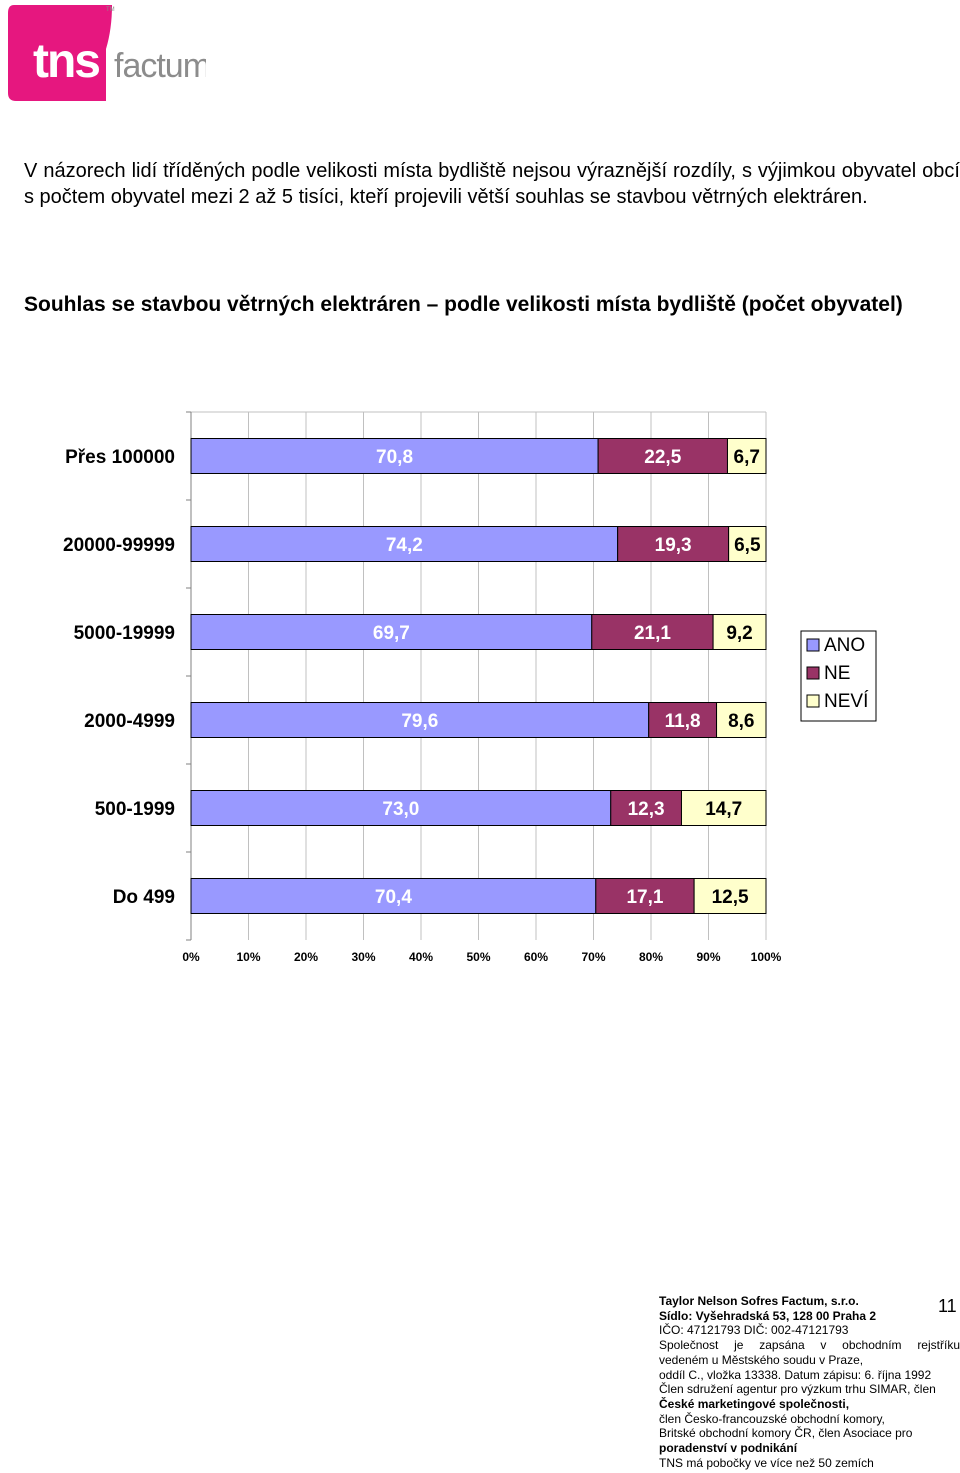 This screenshot has height=1473, width=960. What do you see at coordinates (683, 721) in the screenshot?
I see `data-label: 11,8` at bounding box center [683, 721].